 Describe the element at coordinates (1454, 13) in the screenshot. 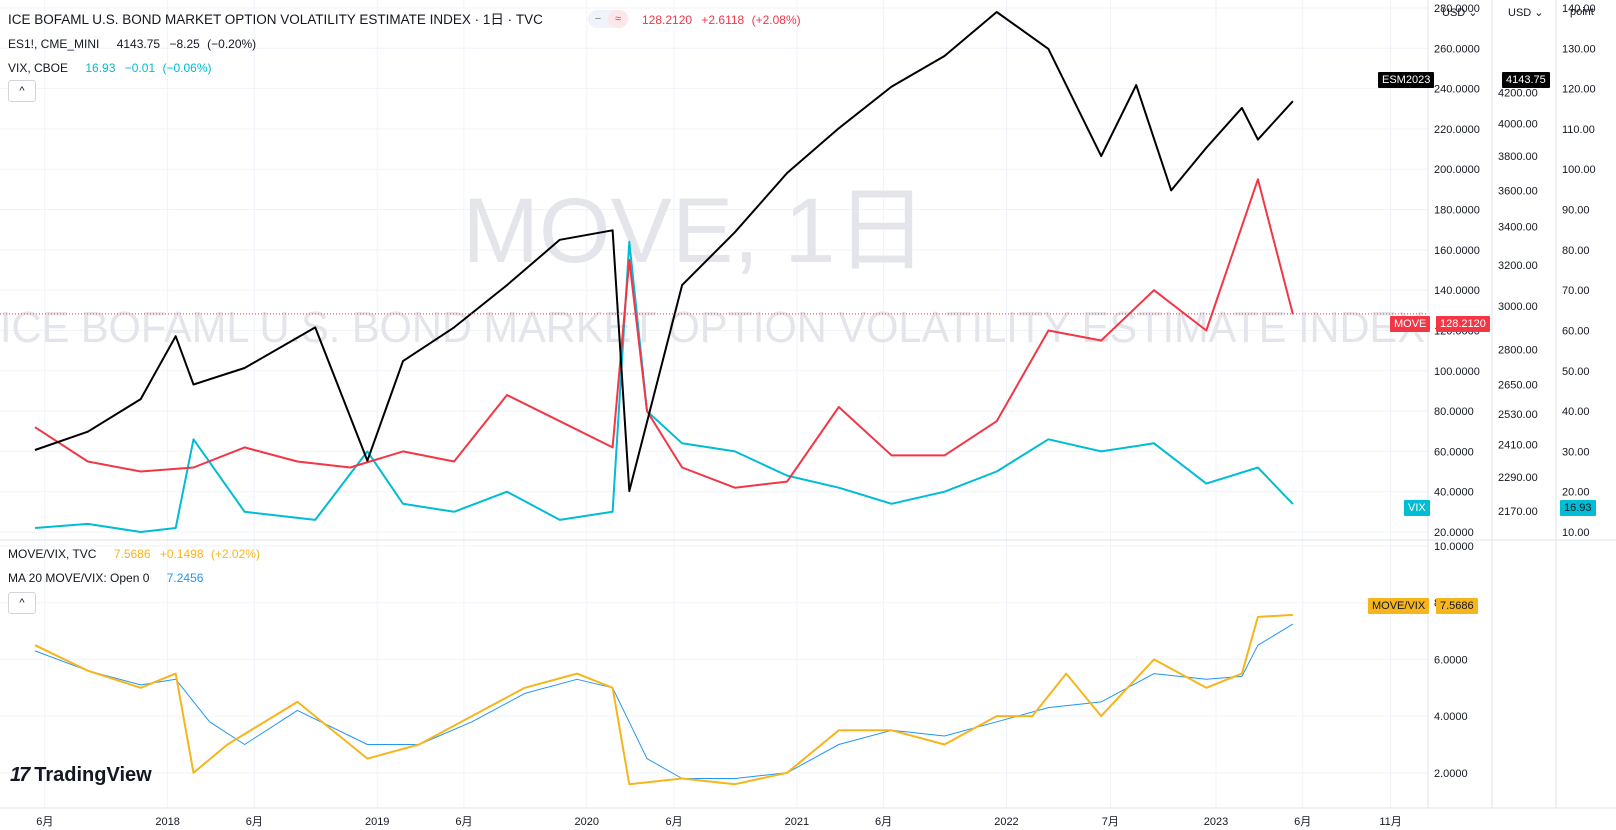

I see `left-axis-unit: USD` at that location.